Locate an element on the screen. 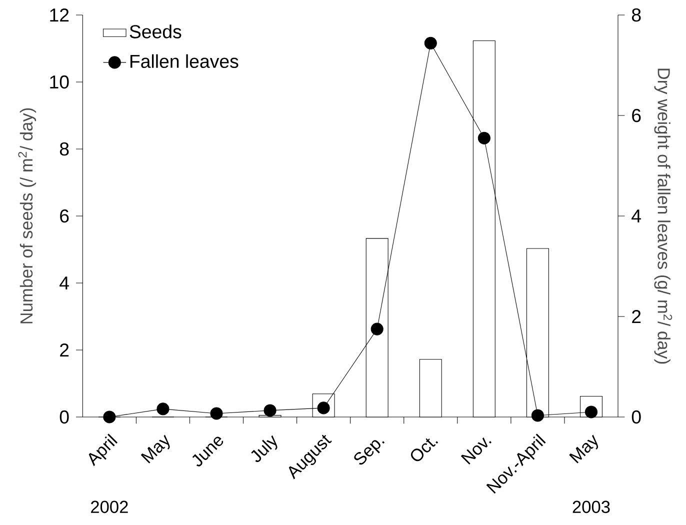  y-tick-label: 0 is located at coordinates (64, 417).